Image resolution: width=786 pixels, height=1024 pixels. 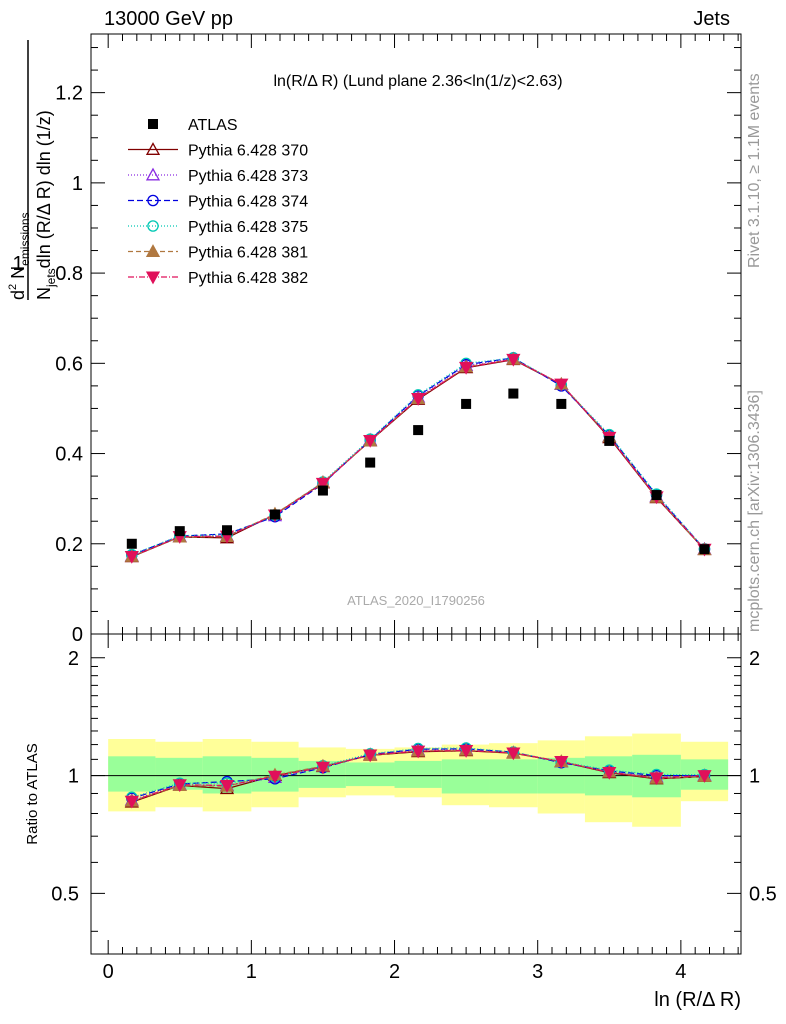 What do you see at coordinates (754, 659) in the screenshot?
I see `ratio-y-tick-label-right: 2` at bounding box center [754, 659].